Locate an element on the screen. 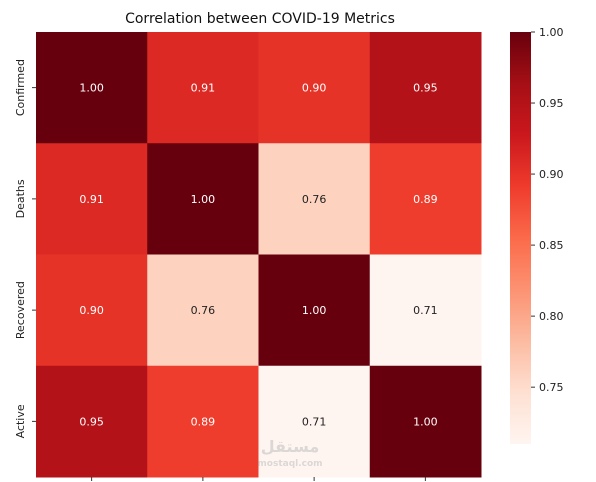  colorbar-ticks: 1.00 0.95 0.90 0.85 0.80 0.75 is located at coordinates (547, 210).